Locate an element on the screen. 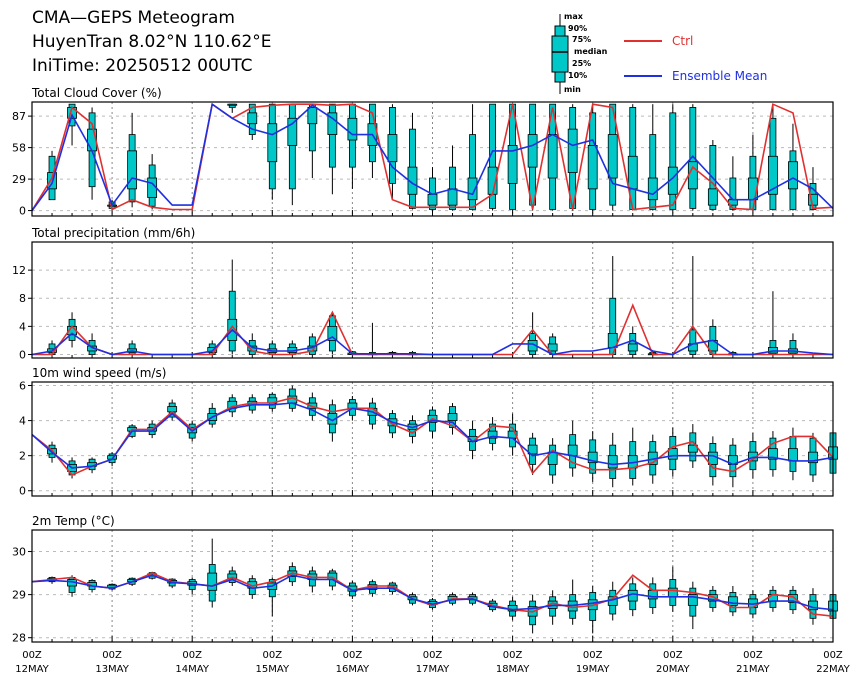 This screenshot has height=680, width=860. ctrl-line is located at coordinates (432, 594).